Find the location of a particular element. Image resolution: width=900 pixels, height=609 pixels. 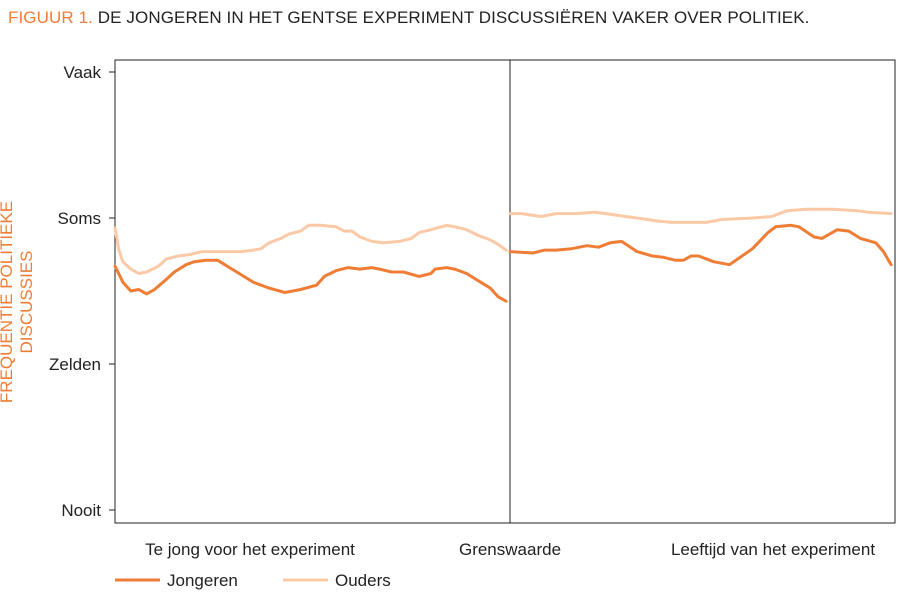

legend-label-jongeren: Jongeren is located at coordinates (202, 580).